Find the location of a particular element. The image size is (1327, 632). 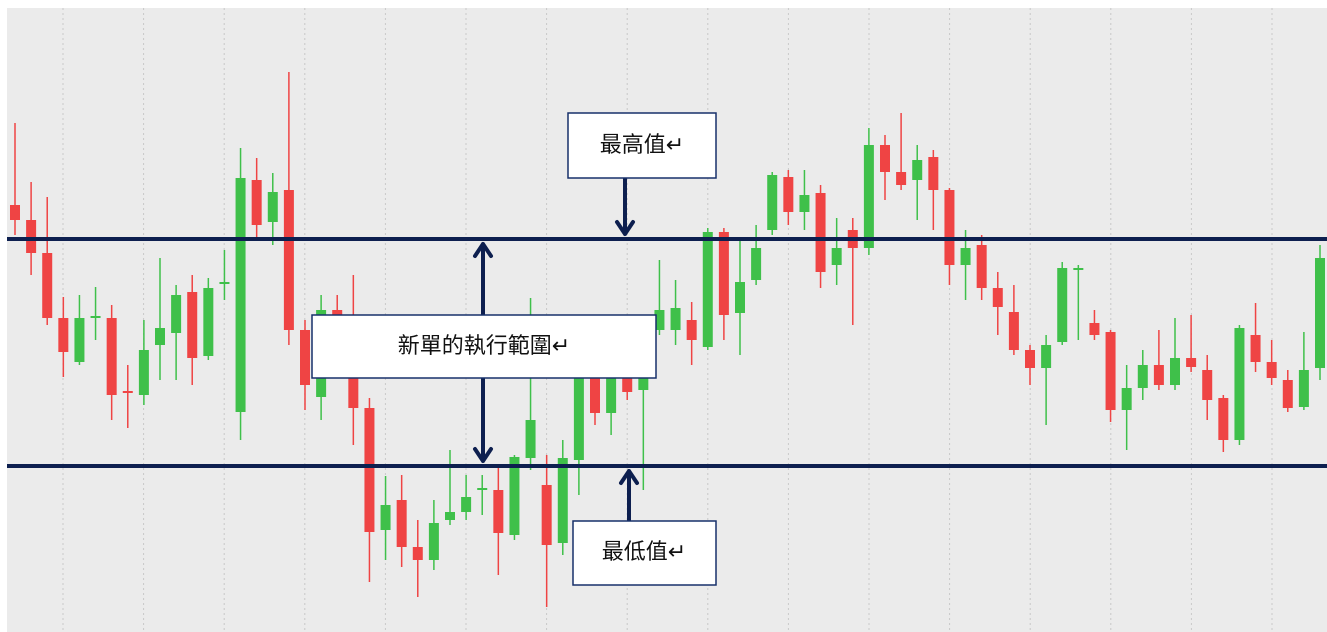

low-box is located at coordinates (644, 553).